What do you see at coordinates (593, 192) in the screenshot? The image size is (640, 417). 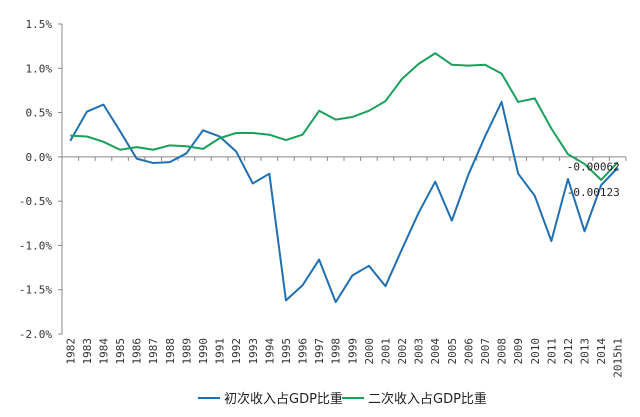 I see `data-label: -0.00123` at bounding box center [593, 192].